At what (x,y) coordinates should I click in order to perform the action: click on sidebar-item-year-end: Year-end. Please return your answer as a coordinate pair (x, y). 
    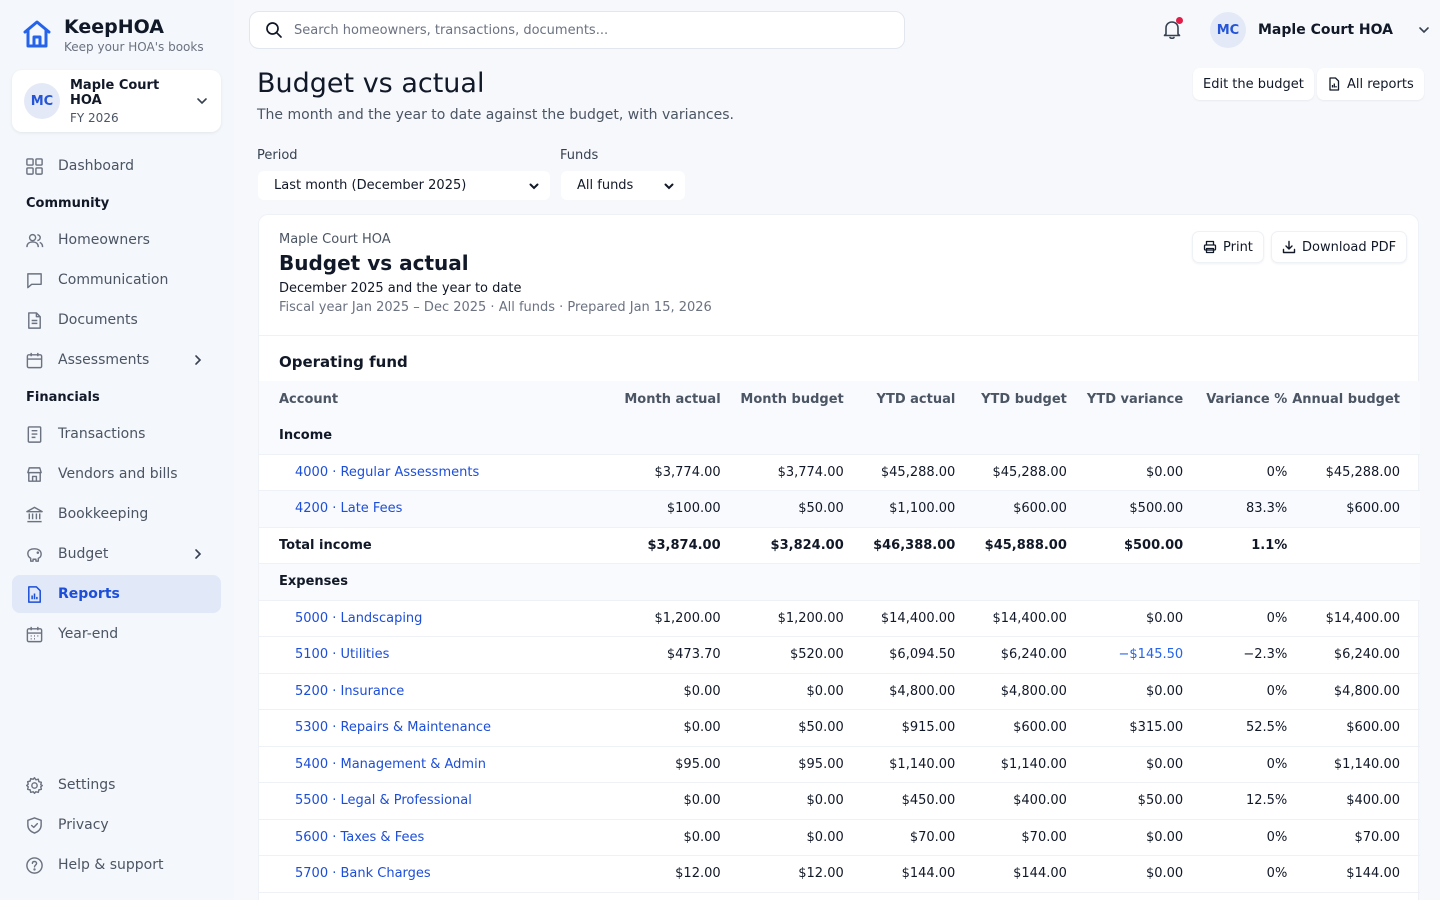
    Looking at the image, I should click on (116, 634).